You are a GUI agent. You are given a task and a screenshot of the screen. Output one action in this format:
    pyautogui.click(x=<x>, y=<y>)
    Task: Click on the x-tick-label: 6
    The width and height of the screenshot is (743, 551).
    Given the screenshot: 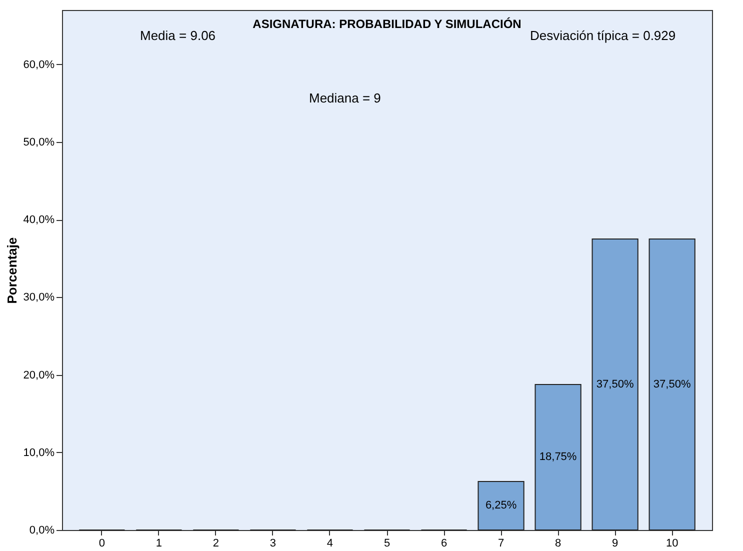 What is the action you would take?
    pyautogui.click(x=444, y=544)
    